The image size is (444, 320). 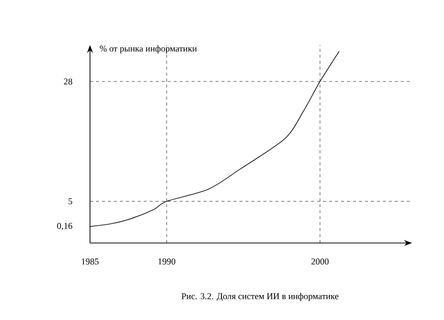 I want to click on x-tick-label: 1985, so click(x=90, y=261).